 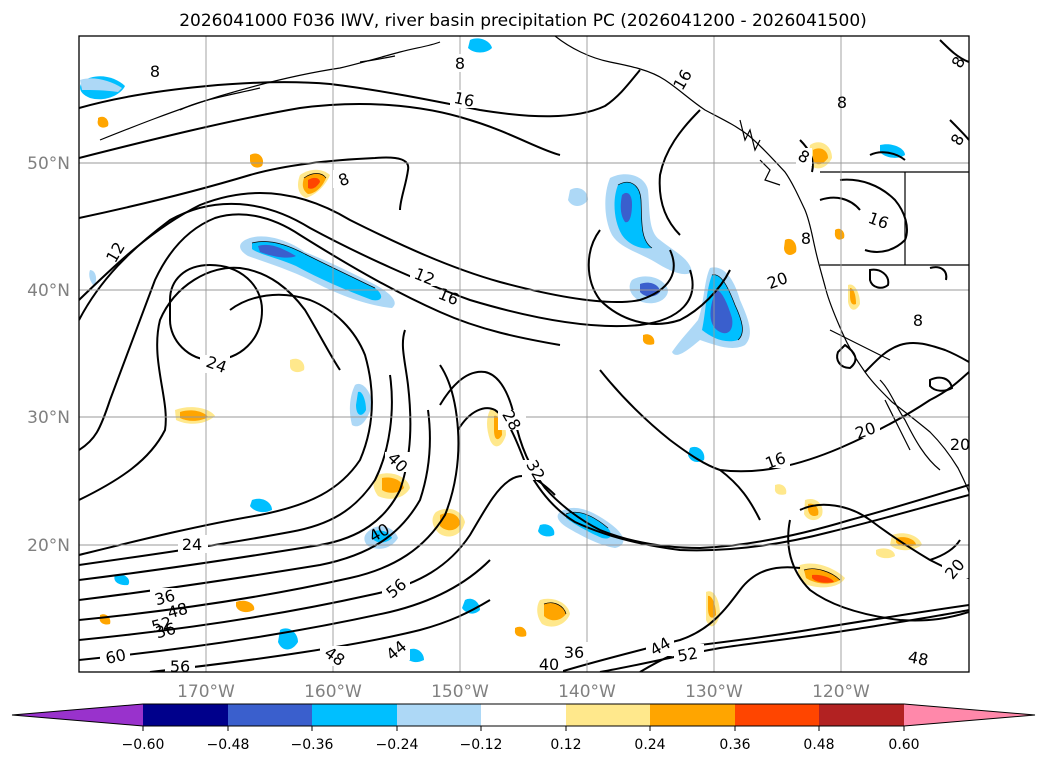 I want to click on lon-tick-label: 170°W, so click(x=206, y=692).